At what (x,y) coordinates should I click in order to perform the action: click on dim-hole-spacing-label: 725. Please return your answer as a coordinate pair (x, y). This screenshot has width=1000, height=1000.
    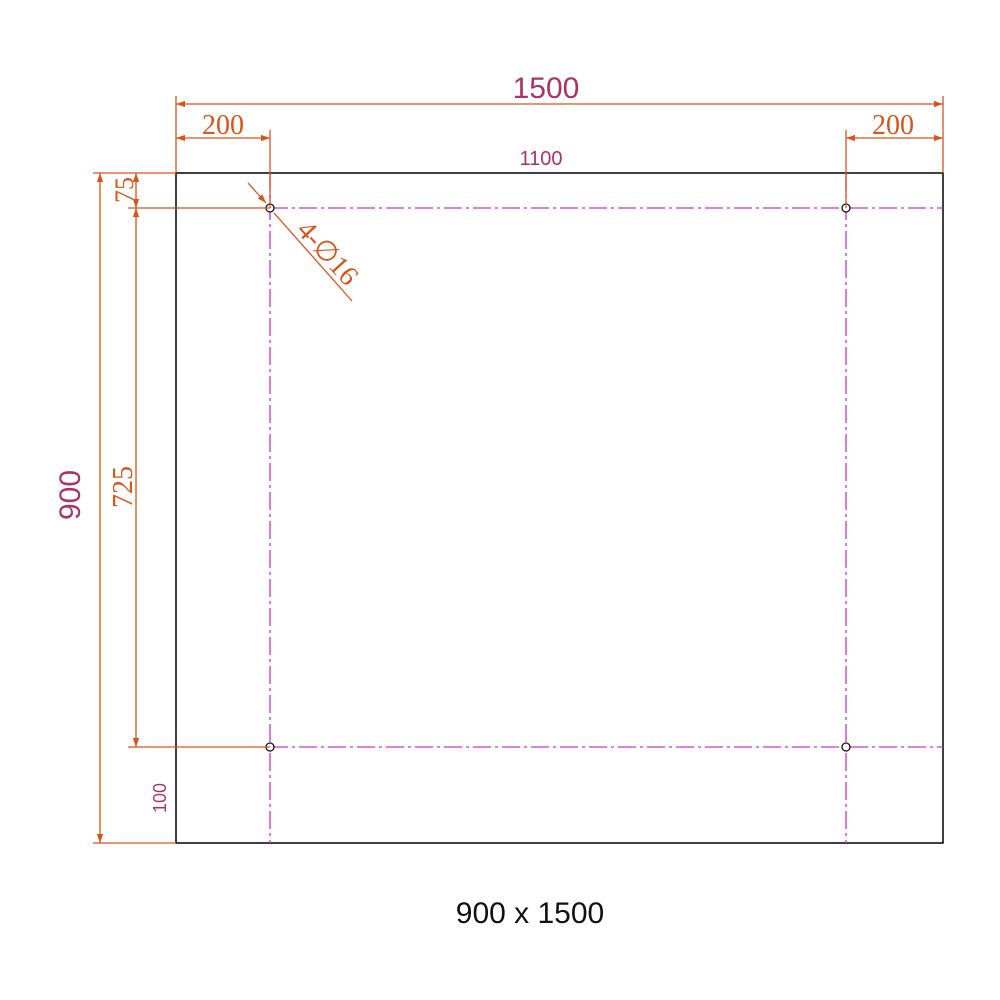
    Looking at the image, I should click on (123, 487).